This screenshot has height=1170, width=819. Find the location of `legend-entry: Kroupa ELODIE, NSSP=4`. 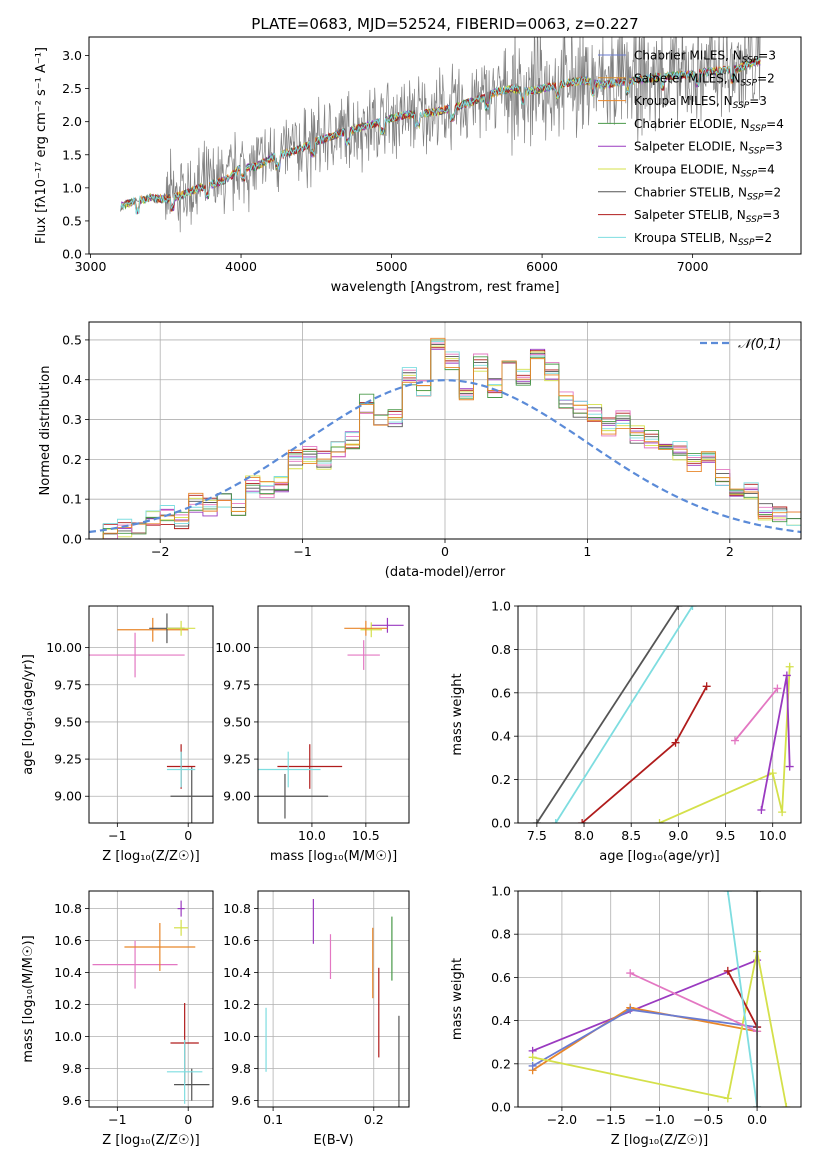

legend-entry: Kroupa ELODIE, NSSP=4 is located at coordinates (704, 171).